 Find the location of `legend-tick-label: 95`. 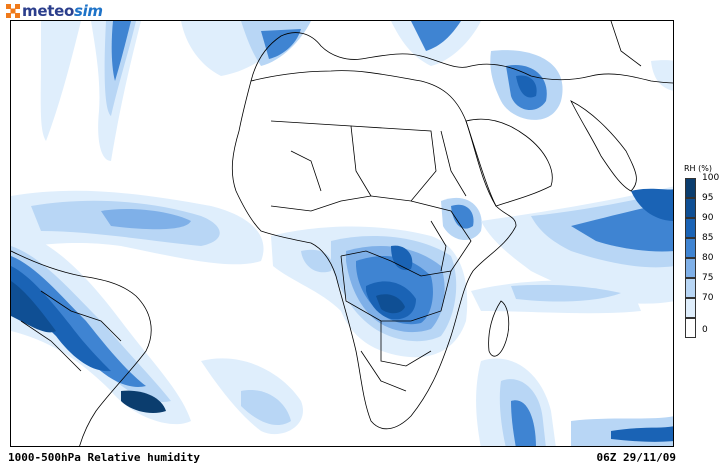

legend-tick-label: 95 is located at coordinates (708, 198).